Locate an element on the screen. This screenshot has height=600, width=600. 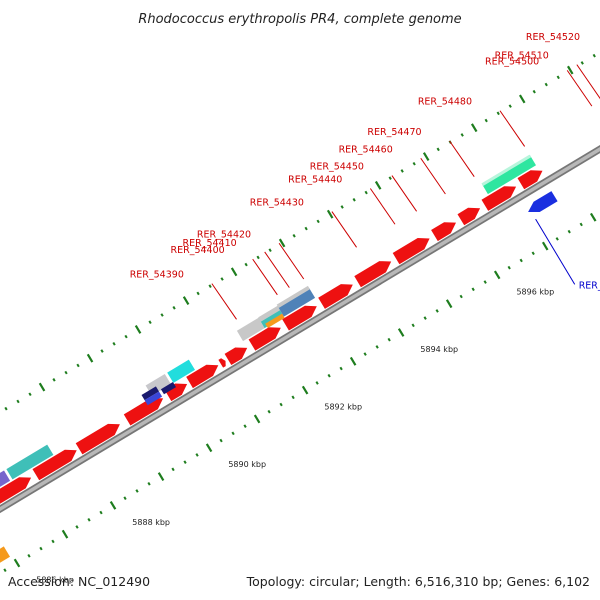
gene-label: RER_54520 is located at coordinates (553, 37).